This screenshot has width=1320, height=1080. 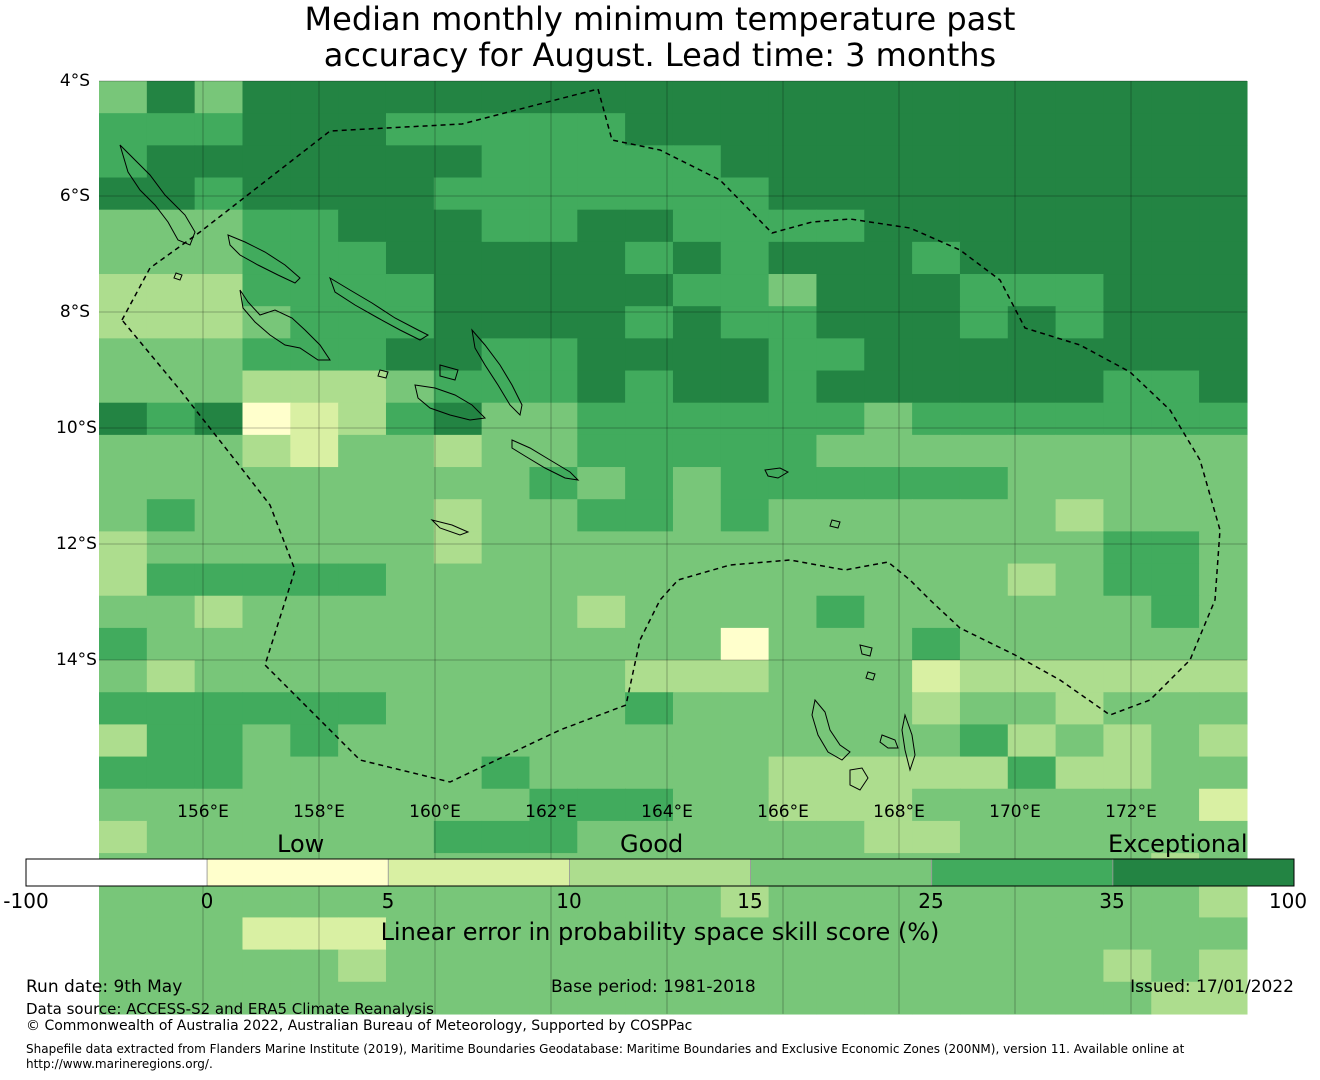 I want to click on lon-label-164e: 164°E, so click(x=667, y=812).